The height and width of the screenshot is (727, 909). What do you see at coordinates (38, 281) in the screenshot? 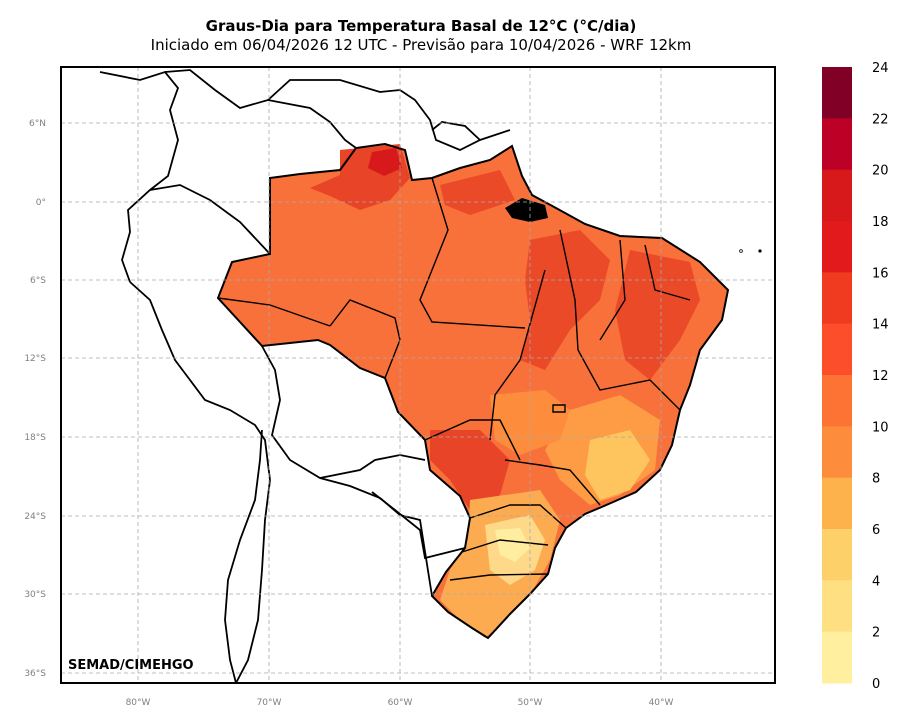
I see `lat-label: 6°S` at bounding box center [38, 281].